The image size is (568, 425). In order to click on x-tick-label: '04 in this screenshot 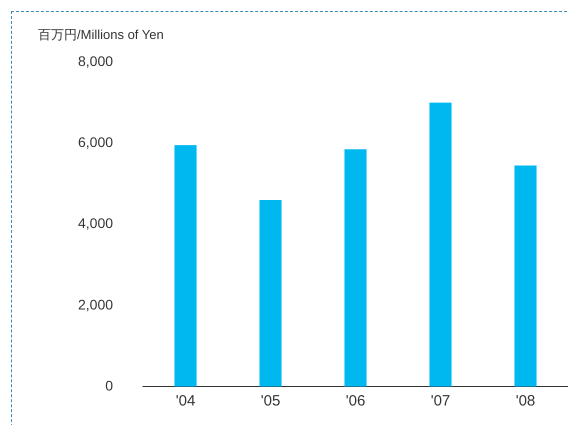, I will do `click(186, 401)`.